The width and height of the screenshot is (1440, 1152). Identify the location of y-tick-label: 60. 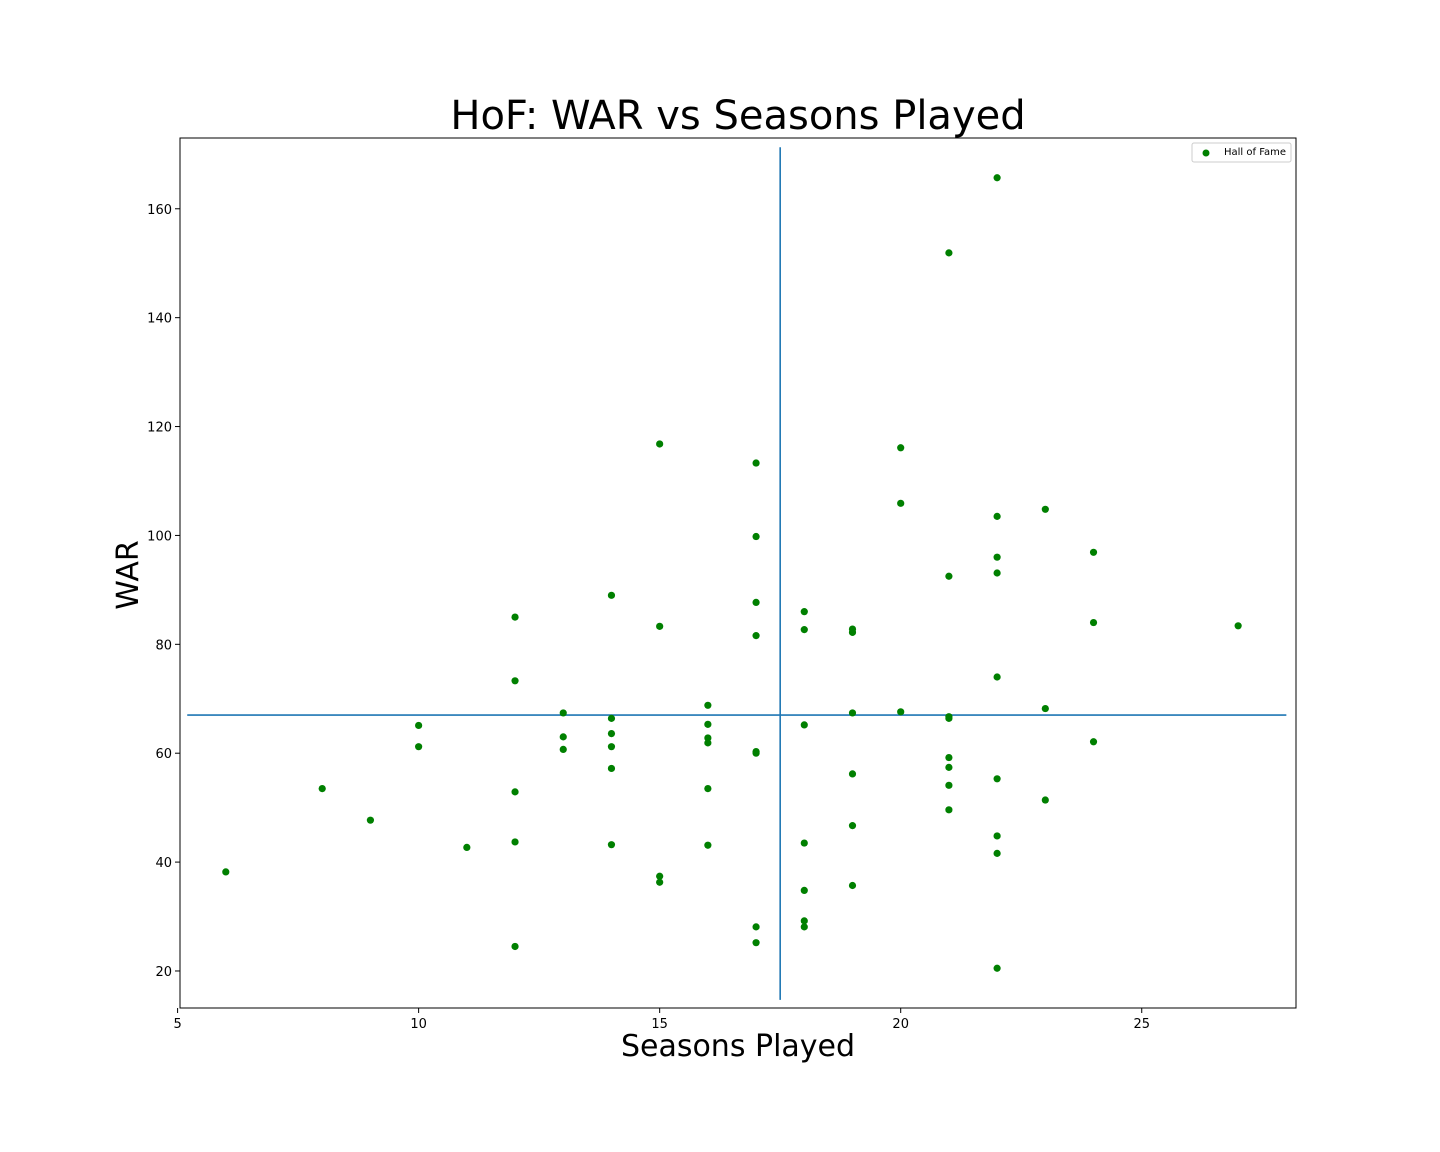
(163, 754).